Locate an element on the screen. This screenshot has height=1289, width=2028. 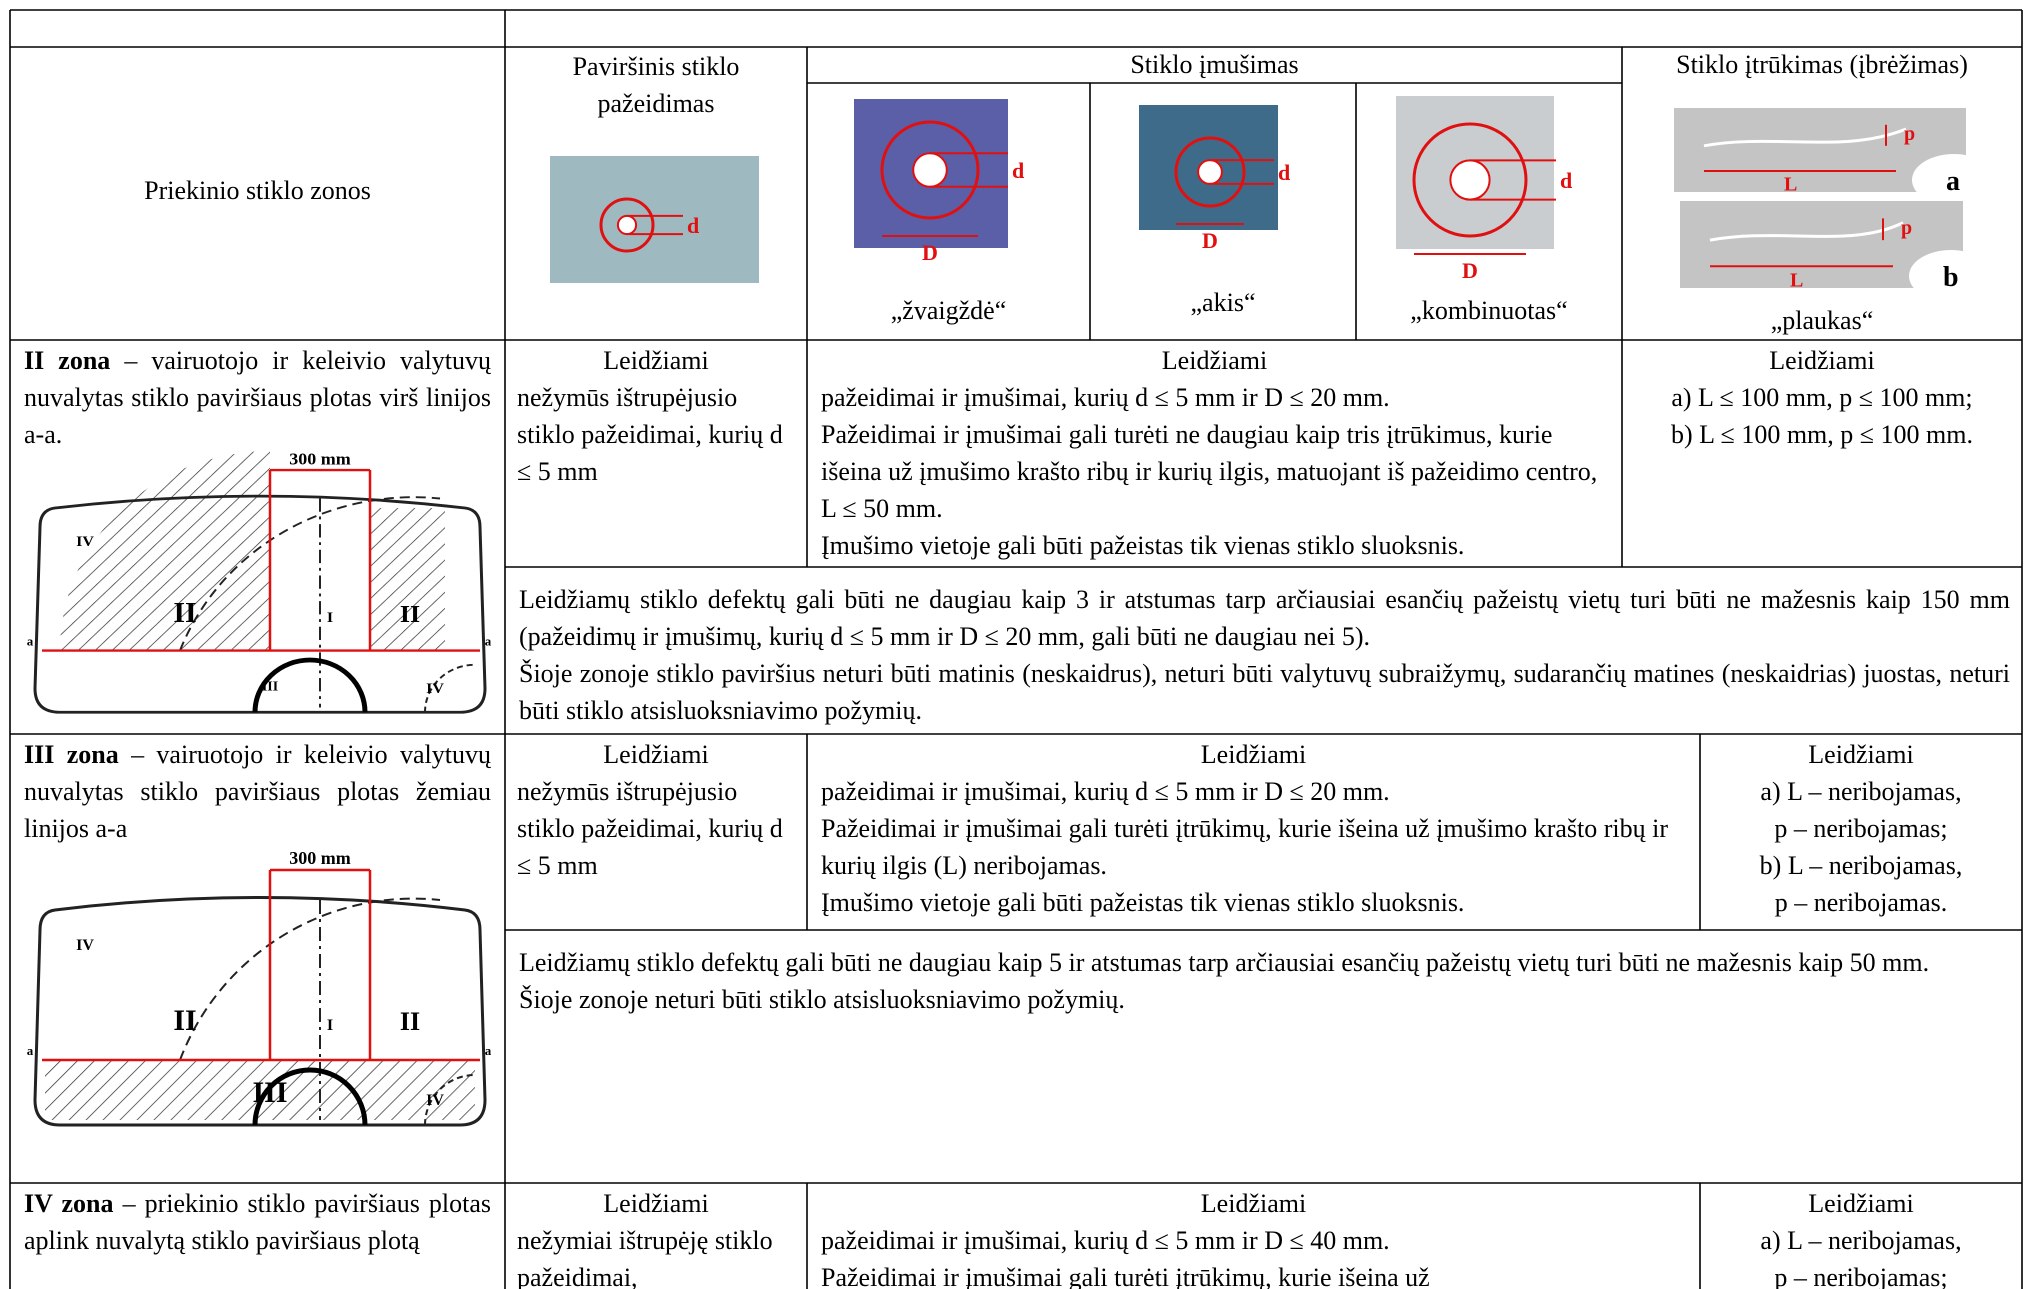
variant-label: b is located at coordinates (1951, 277).